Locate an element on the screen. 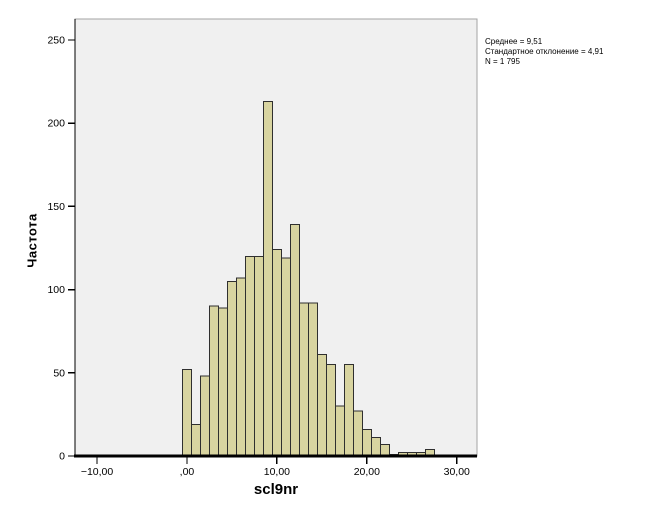 The width and height of the screenshot is (652, 521). x-tick-label: 30,00 is located at coordinates (457, 472).